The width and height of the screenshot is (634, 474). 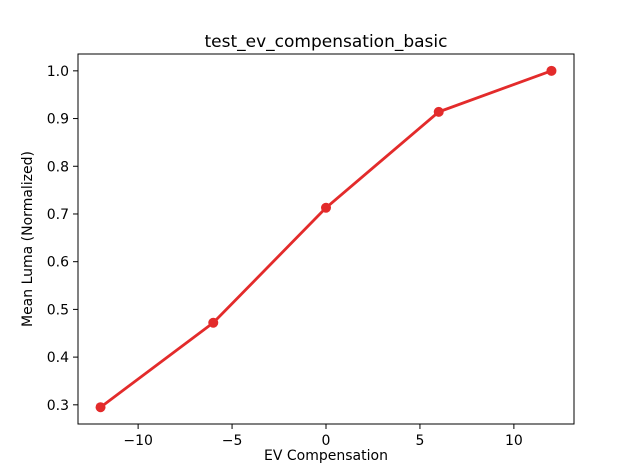 I want to click on x-tick-label: 0, so click(x=326, y=441).